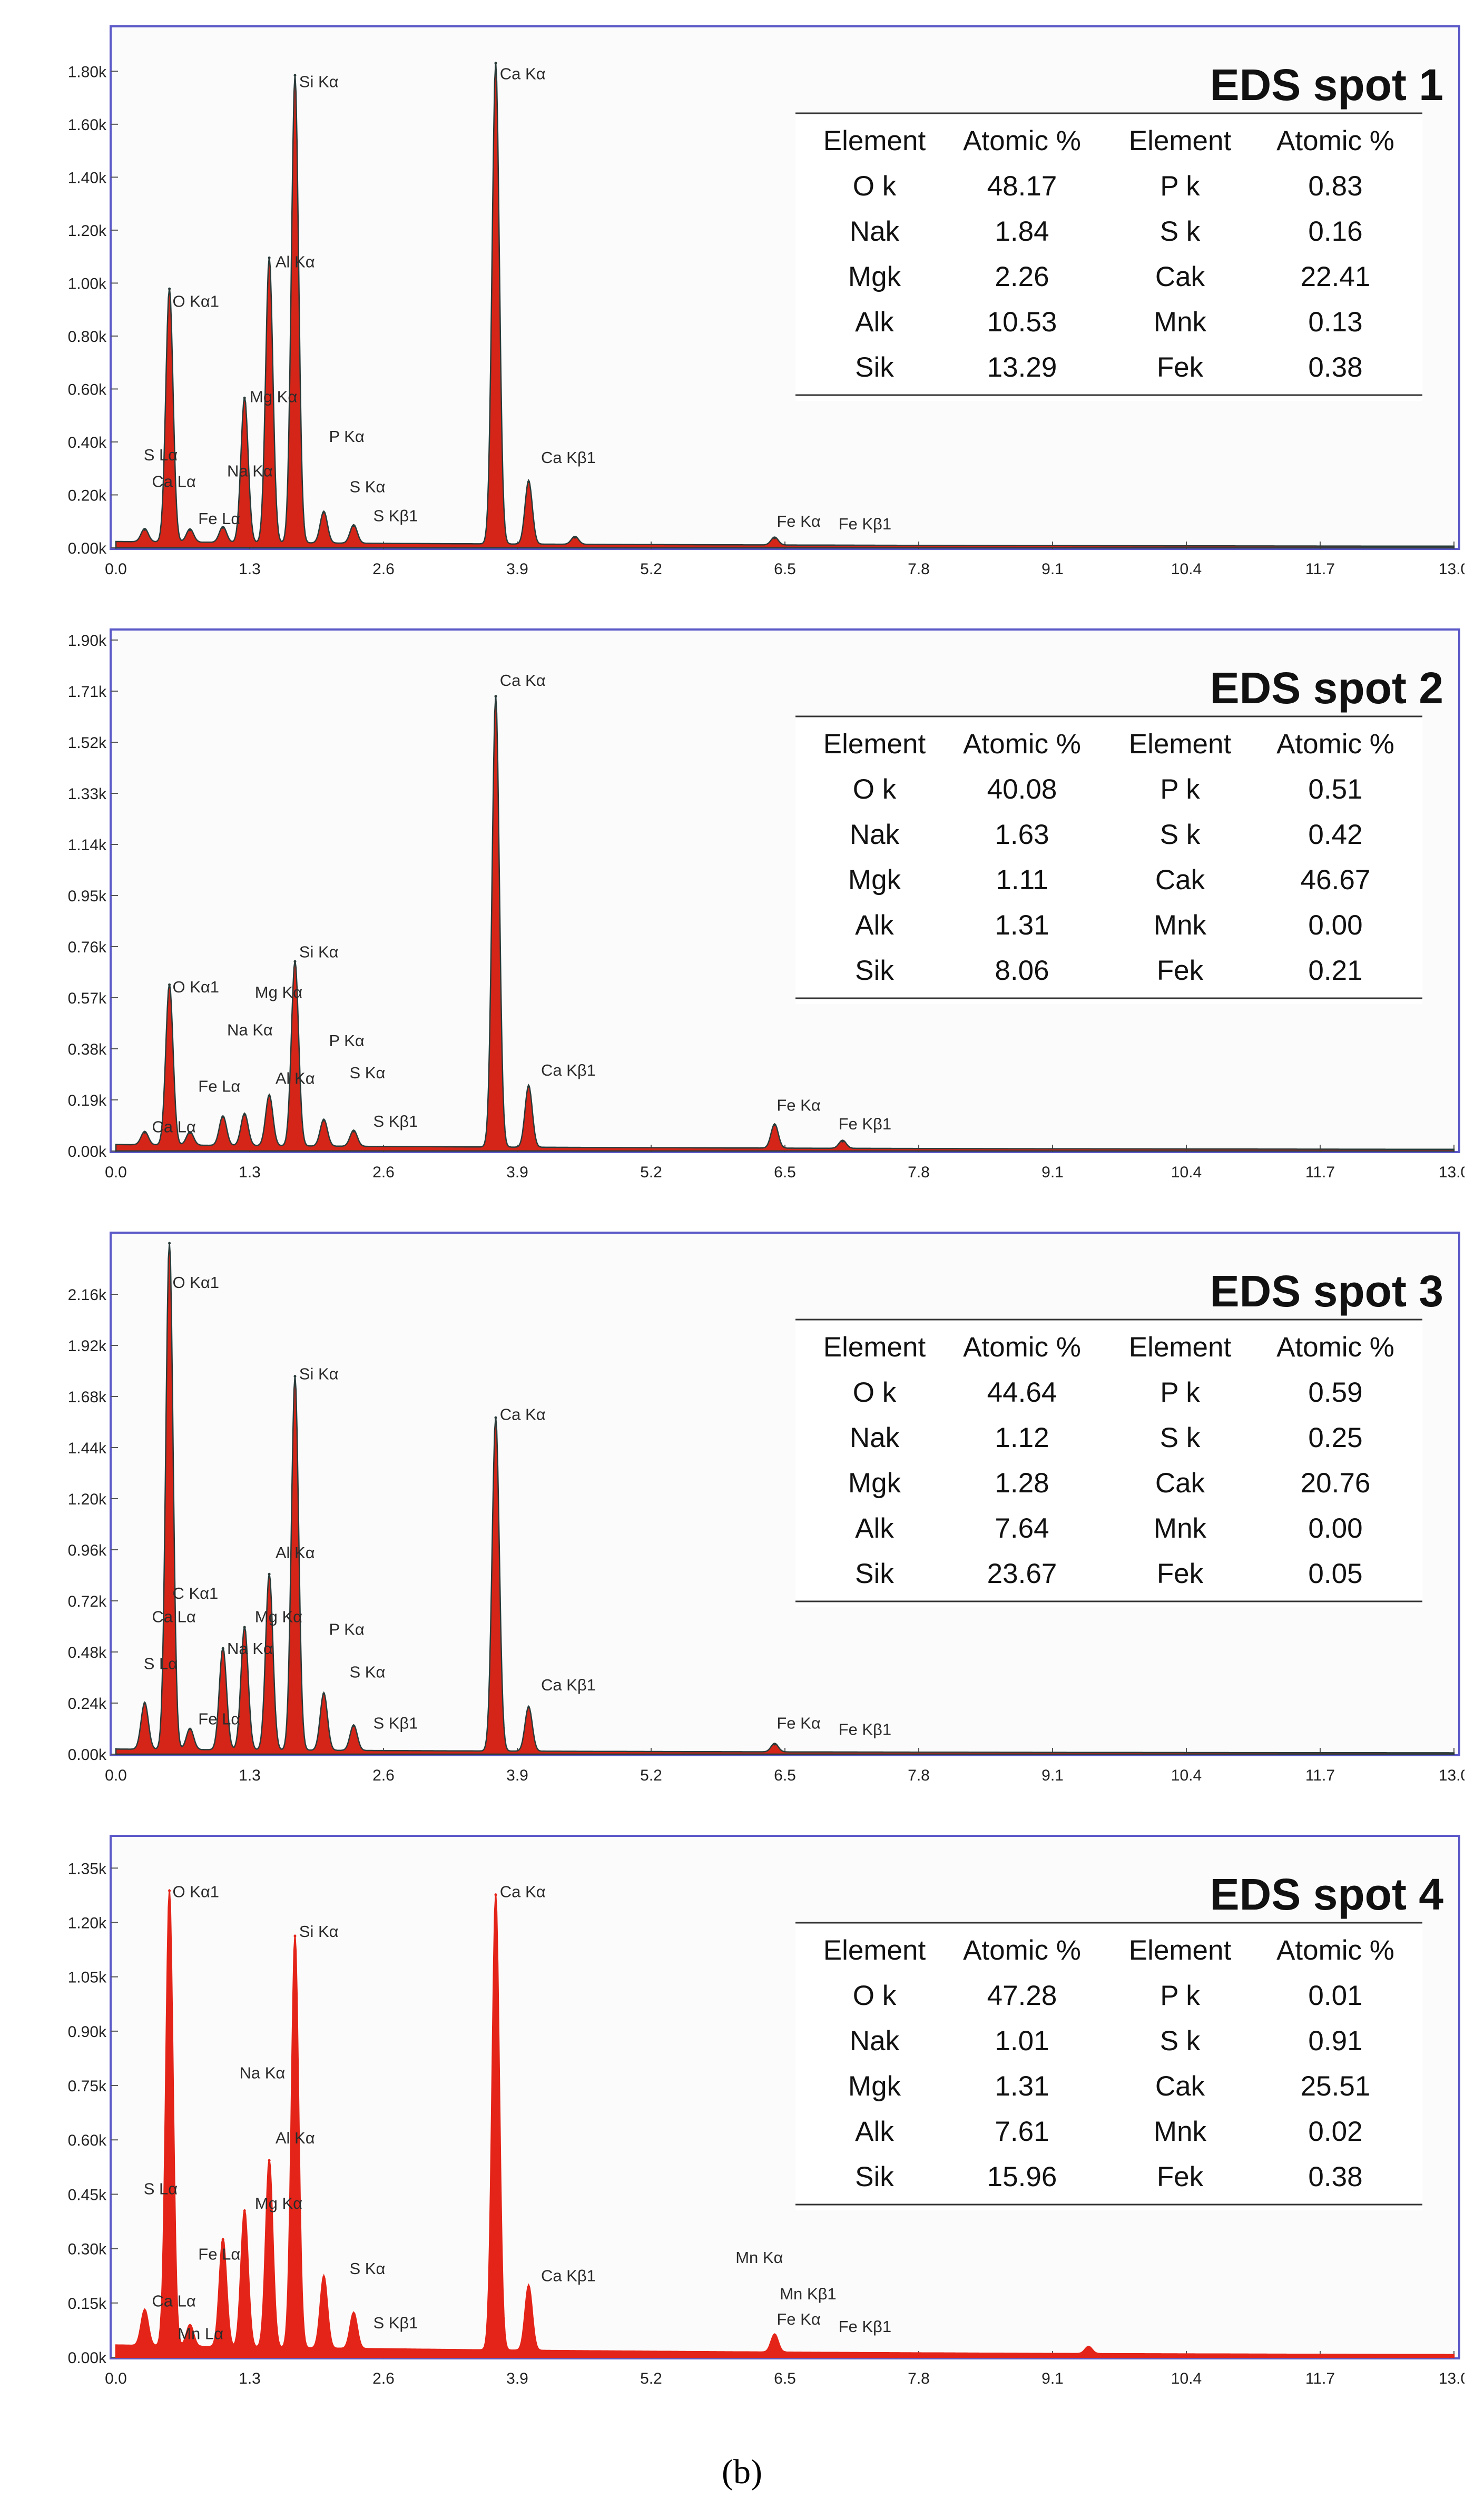  I want to click on y-tick-label: 1.40k, so click(87, 177).